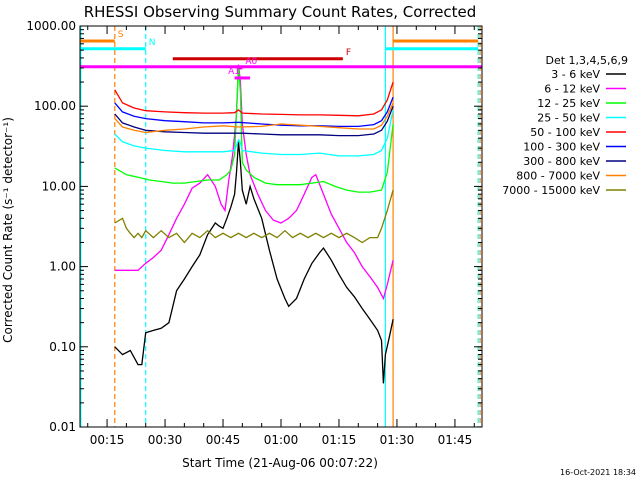  Describe the element at coordinates (62, 267) in the screenshot. I see `y-tick-label: 1.00` at that location.